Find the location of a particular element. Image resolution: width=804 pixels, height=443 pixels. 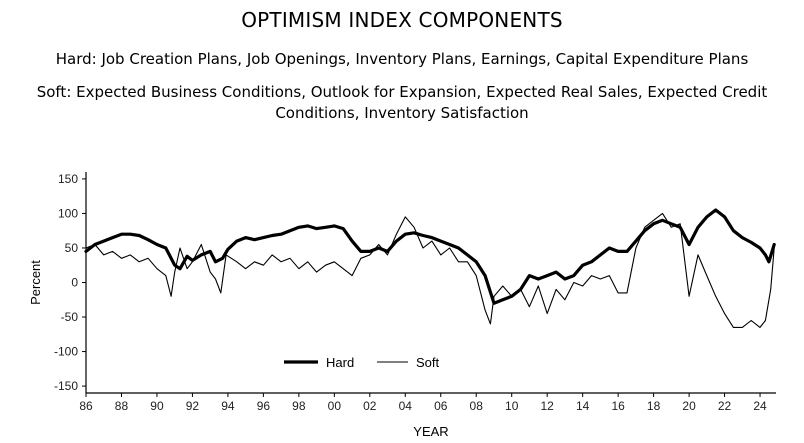

legend-label-soft: Soft is located at coordinates (428, 362).